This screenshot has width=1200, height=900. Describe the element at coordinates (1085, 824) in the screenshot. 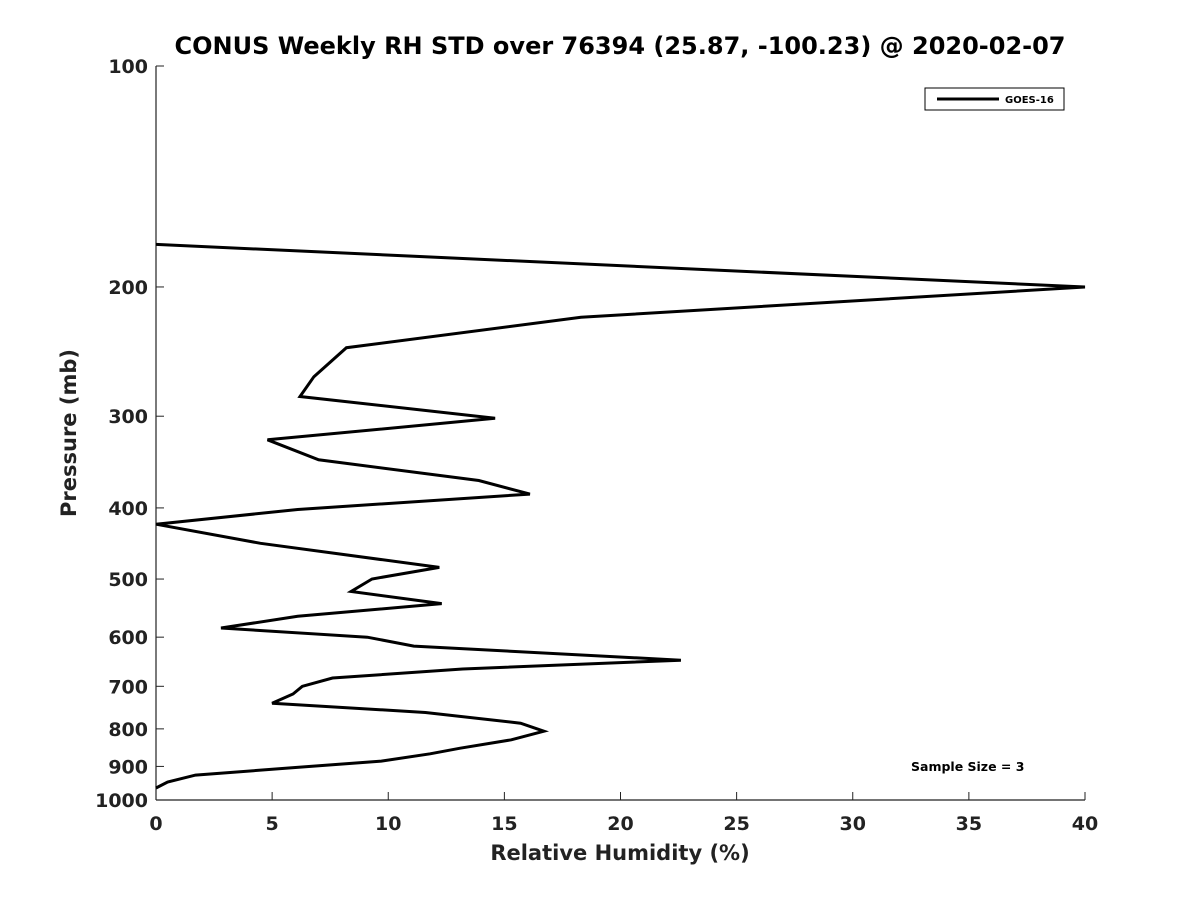

I see `x-tick-label: 40` at that location.